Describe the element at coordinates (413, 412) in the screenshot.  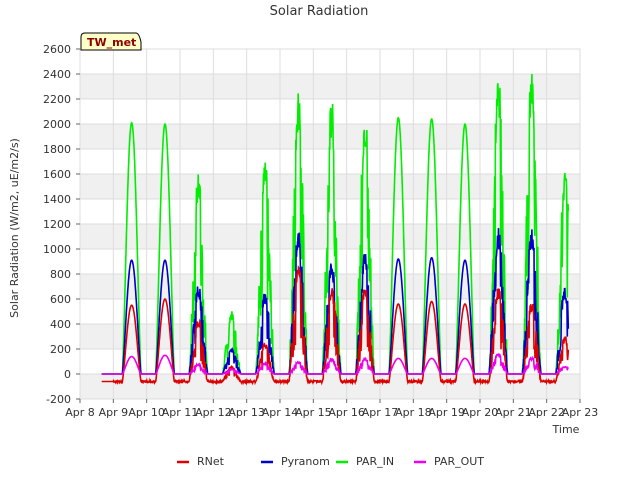
I see `x-tick-label: Apr 18` at that location.